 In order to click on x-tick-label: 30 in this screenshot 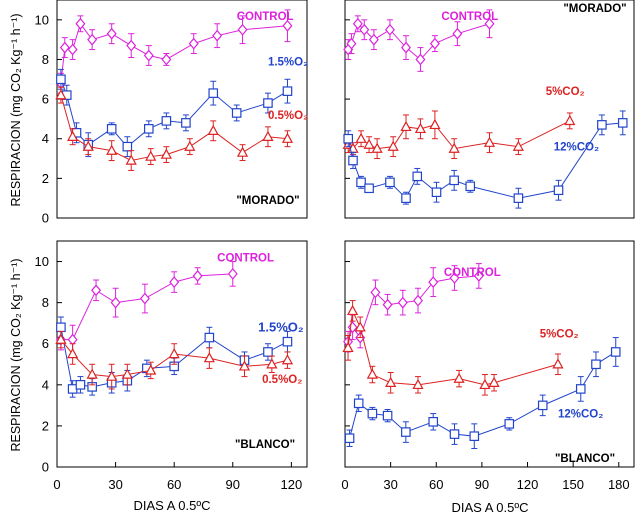, I will do `click(390, 484)`.